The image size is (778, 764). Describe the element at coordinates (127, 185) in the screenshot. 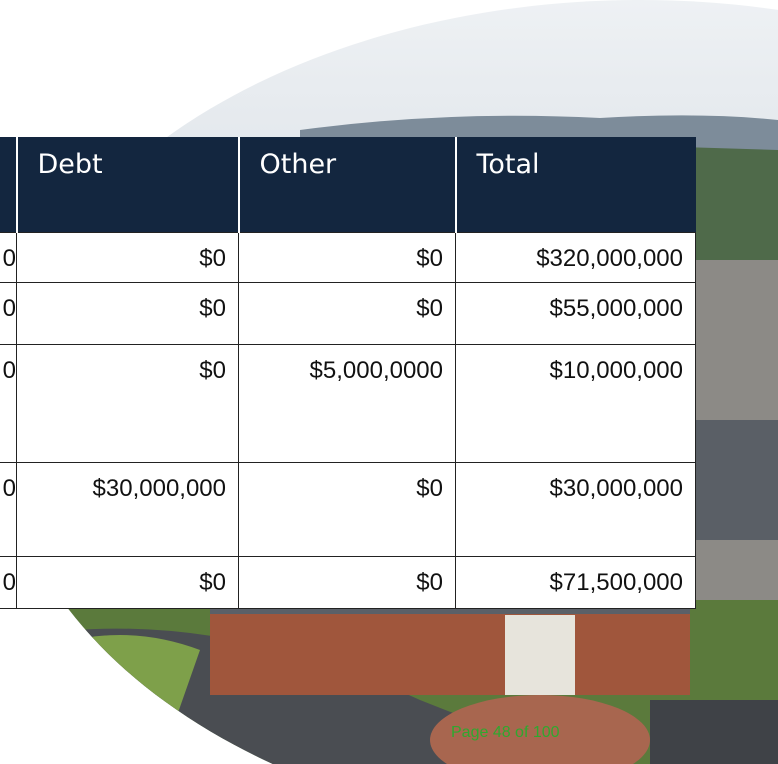

I see `header-cell: Debt` at that location.